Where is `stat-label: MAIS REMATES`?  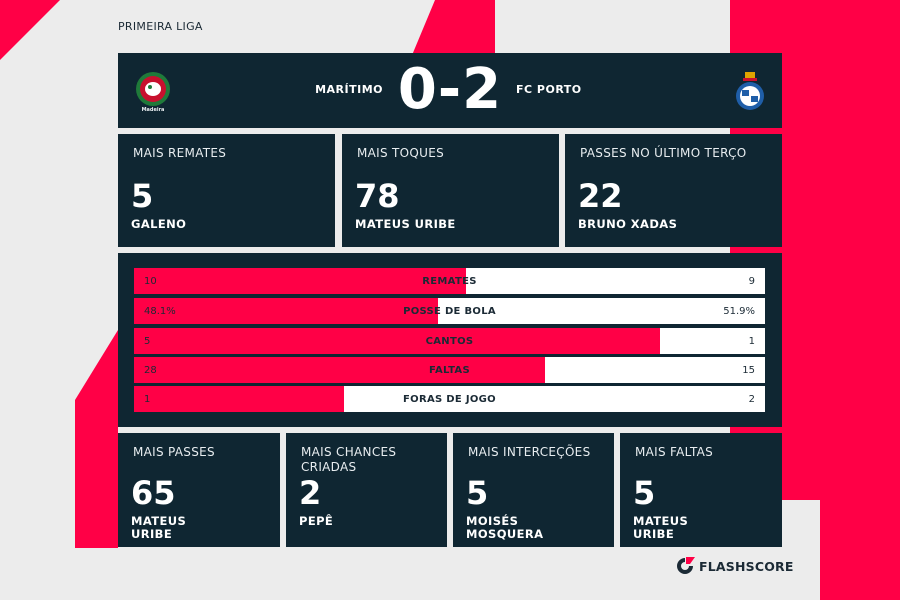 stat-label: MAIS REMATES is located at coordinates (180, 153).